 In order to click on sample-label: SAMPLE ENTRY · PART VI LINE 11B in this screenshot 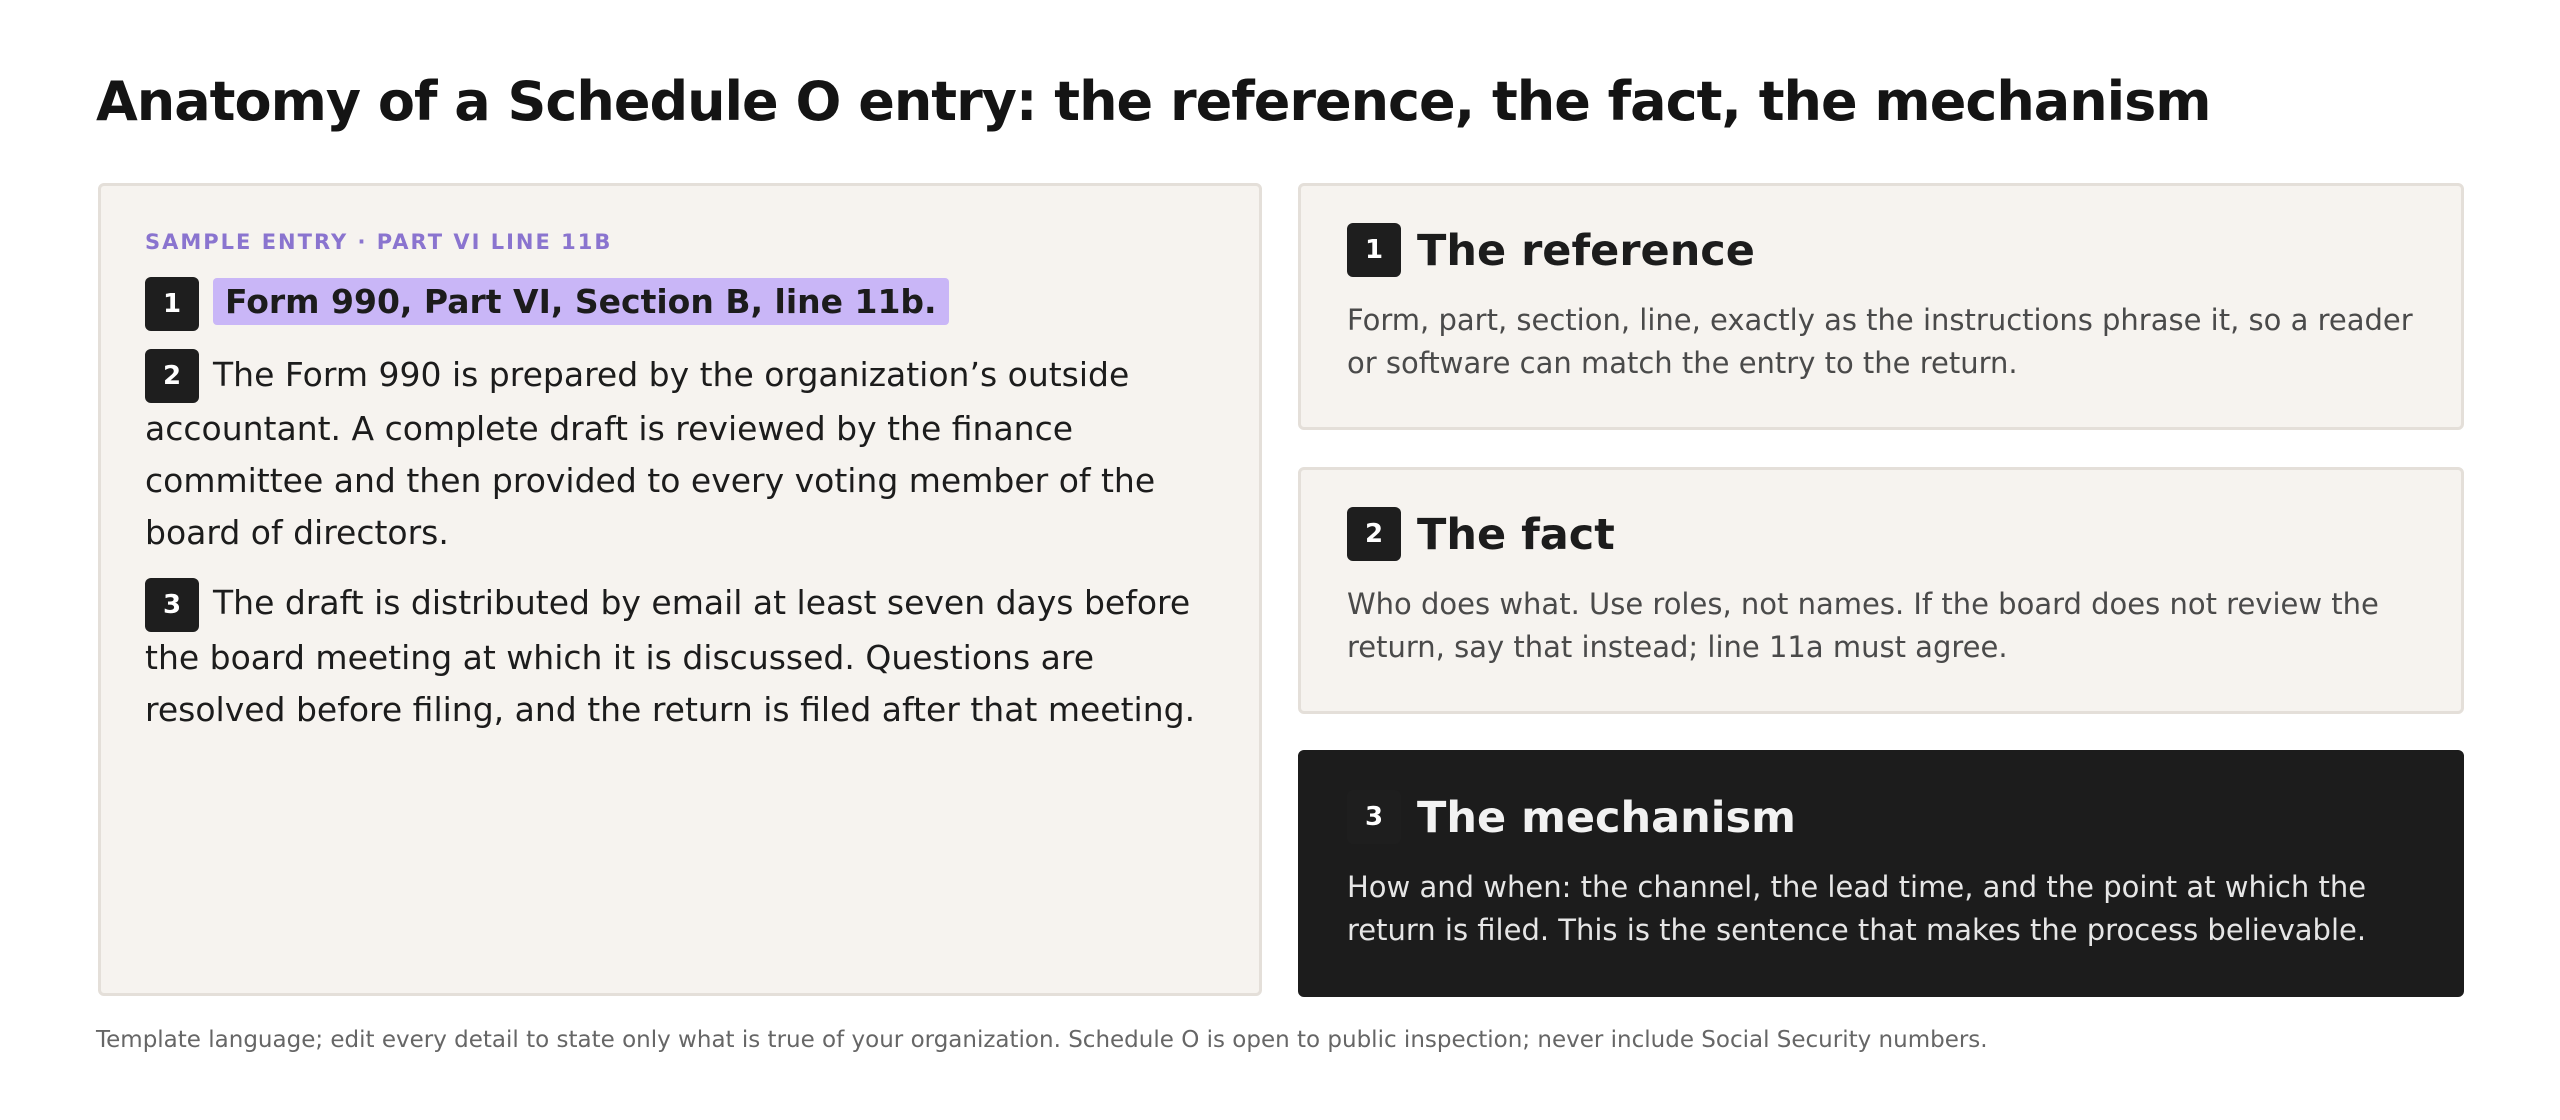, I will do `click(379, 242)`.